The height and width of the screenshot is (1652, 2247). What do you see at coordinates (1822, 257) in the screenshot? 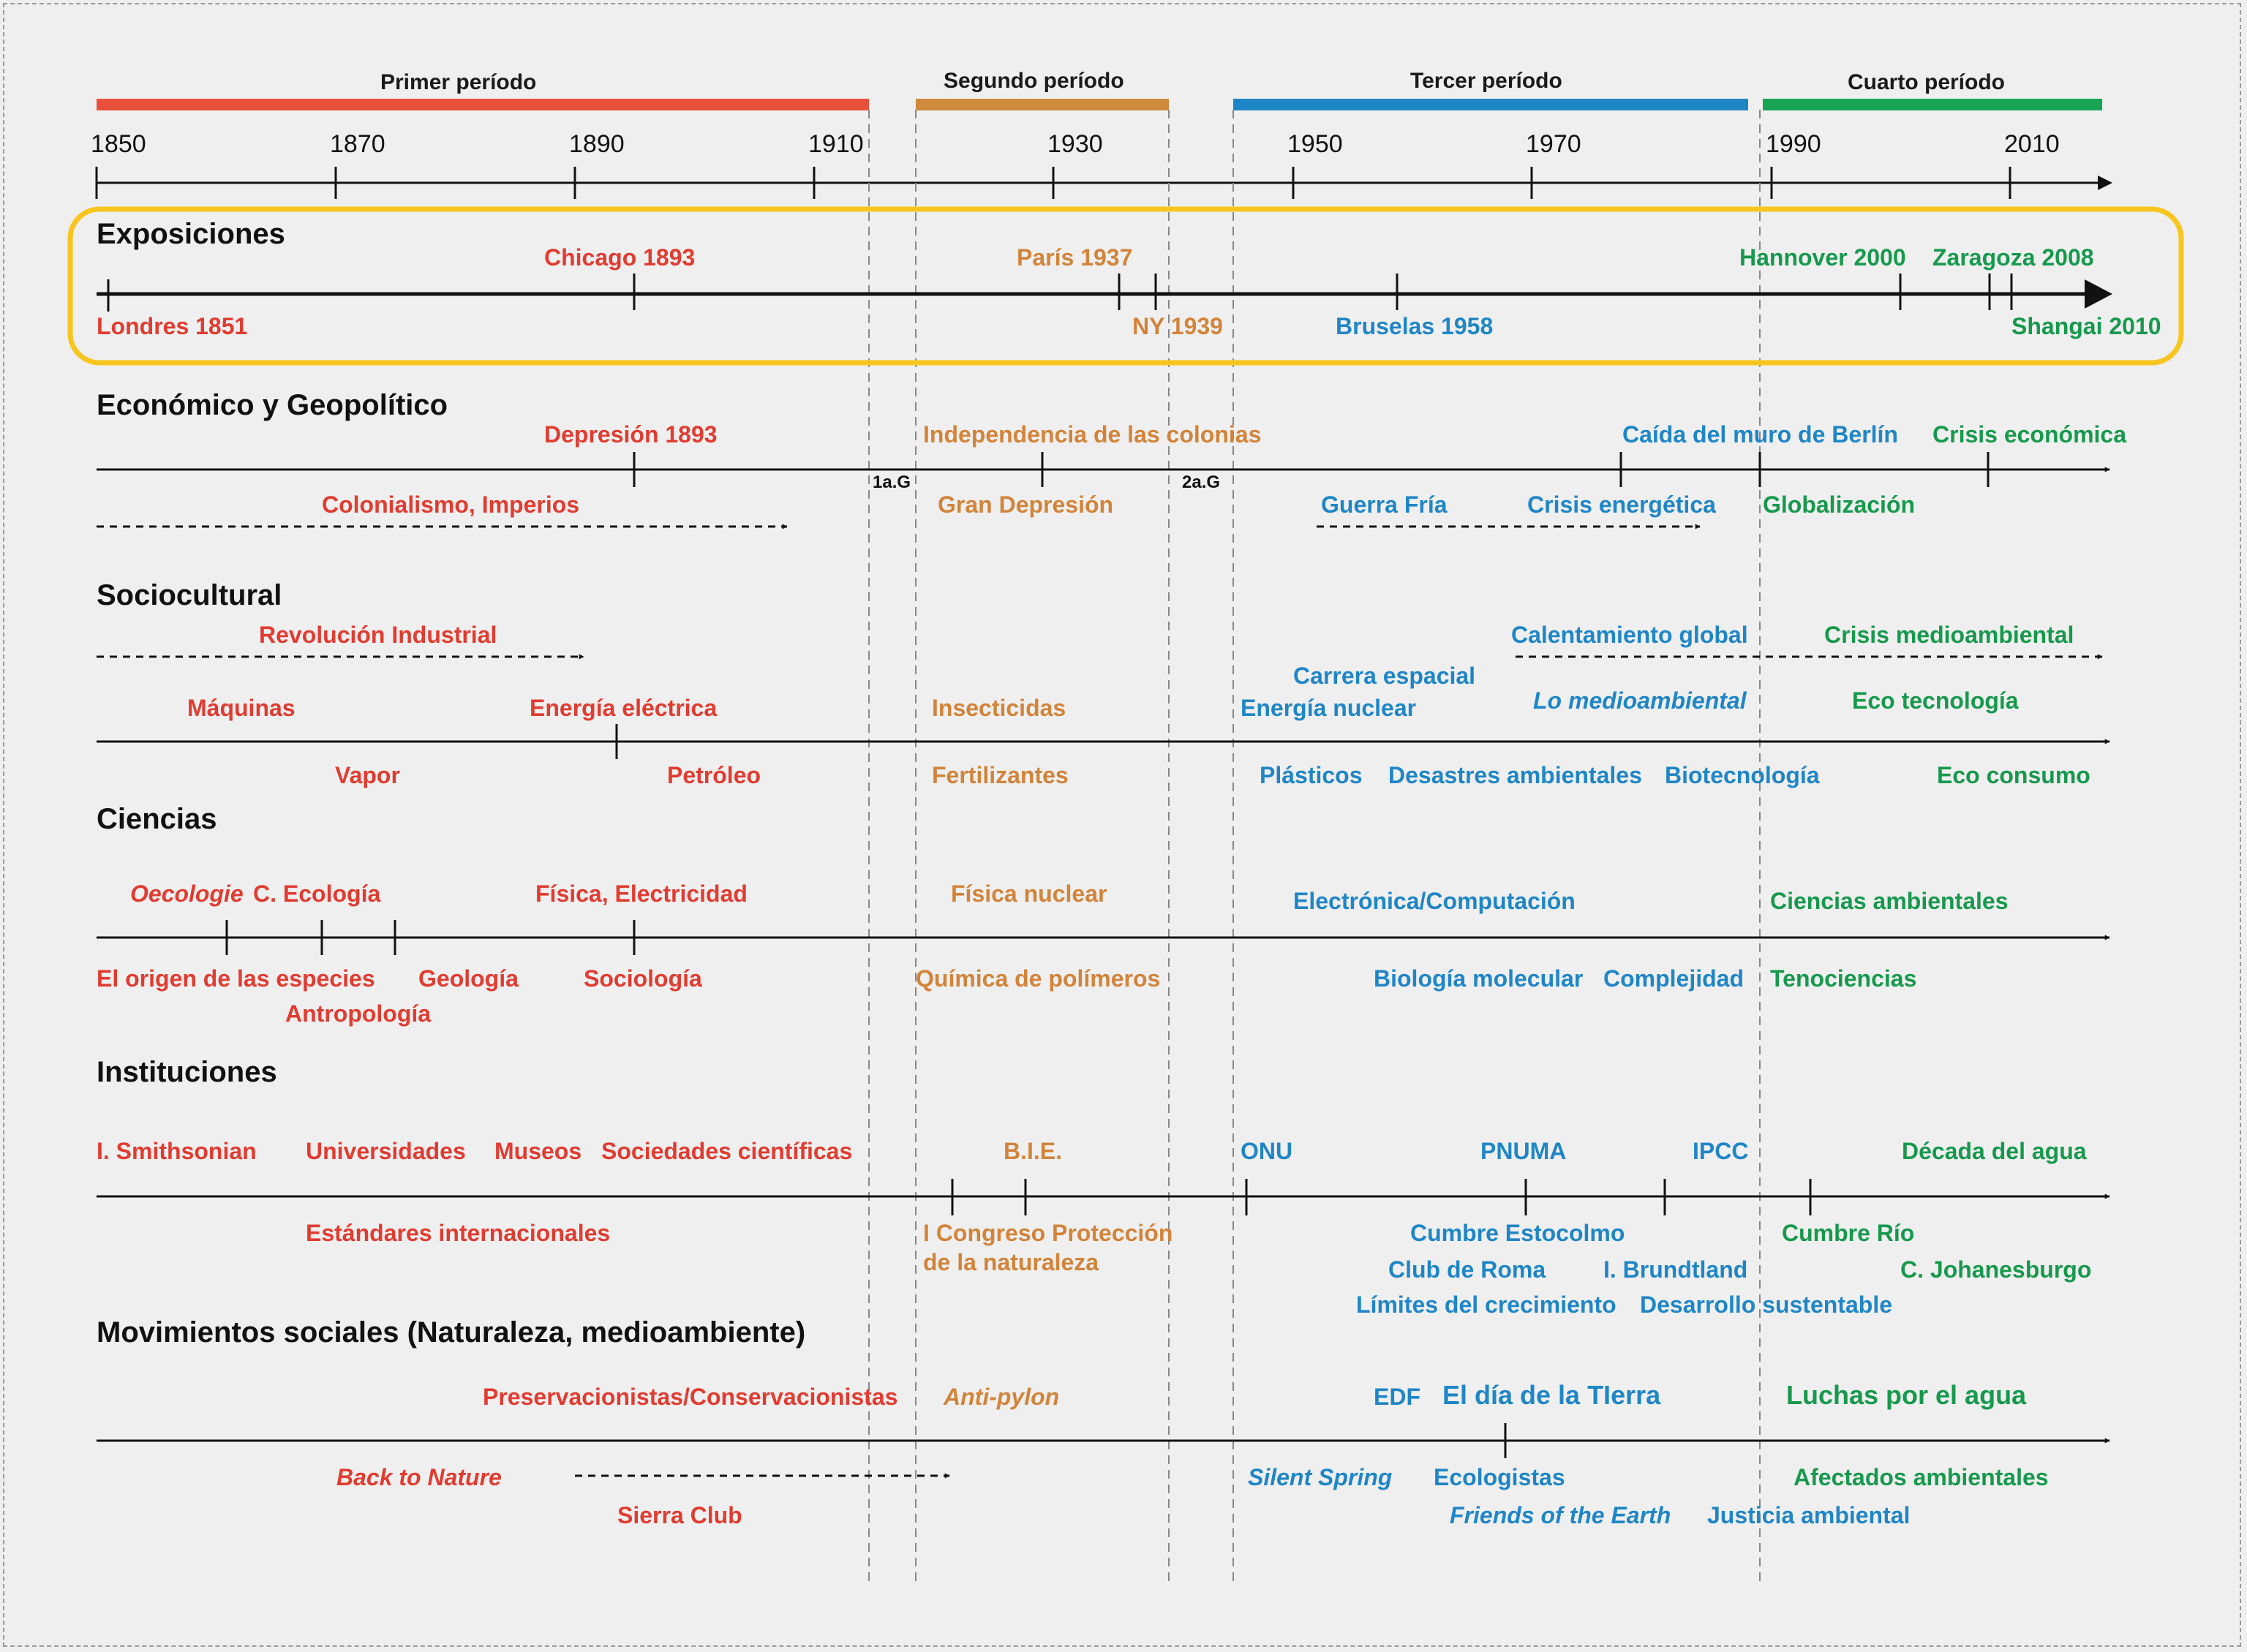
I see `event-label: Hannover 2000` at bounding box center [1822, 257].